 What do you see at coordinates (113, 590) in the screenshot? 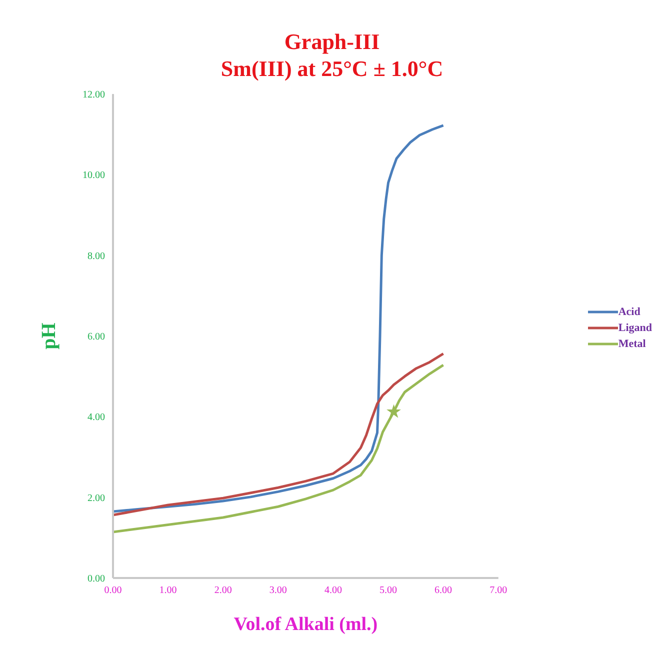
I see `x-tick-label: 0.00` at bounding box center [113, 590].